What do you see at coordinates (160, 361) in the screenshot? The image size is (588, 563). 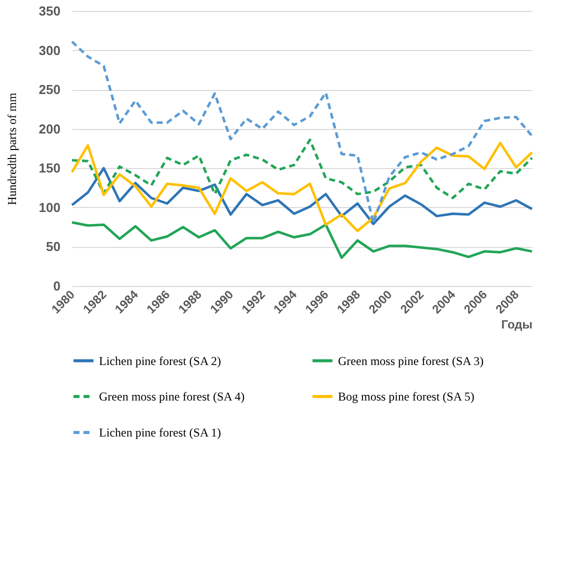 I see `legend-label: Lichen pine forest (SA 2)` at bounding box center [160, 361].